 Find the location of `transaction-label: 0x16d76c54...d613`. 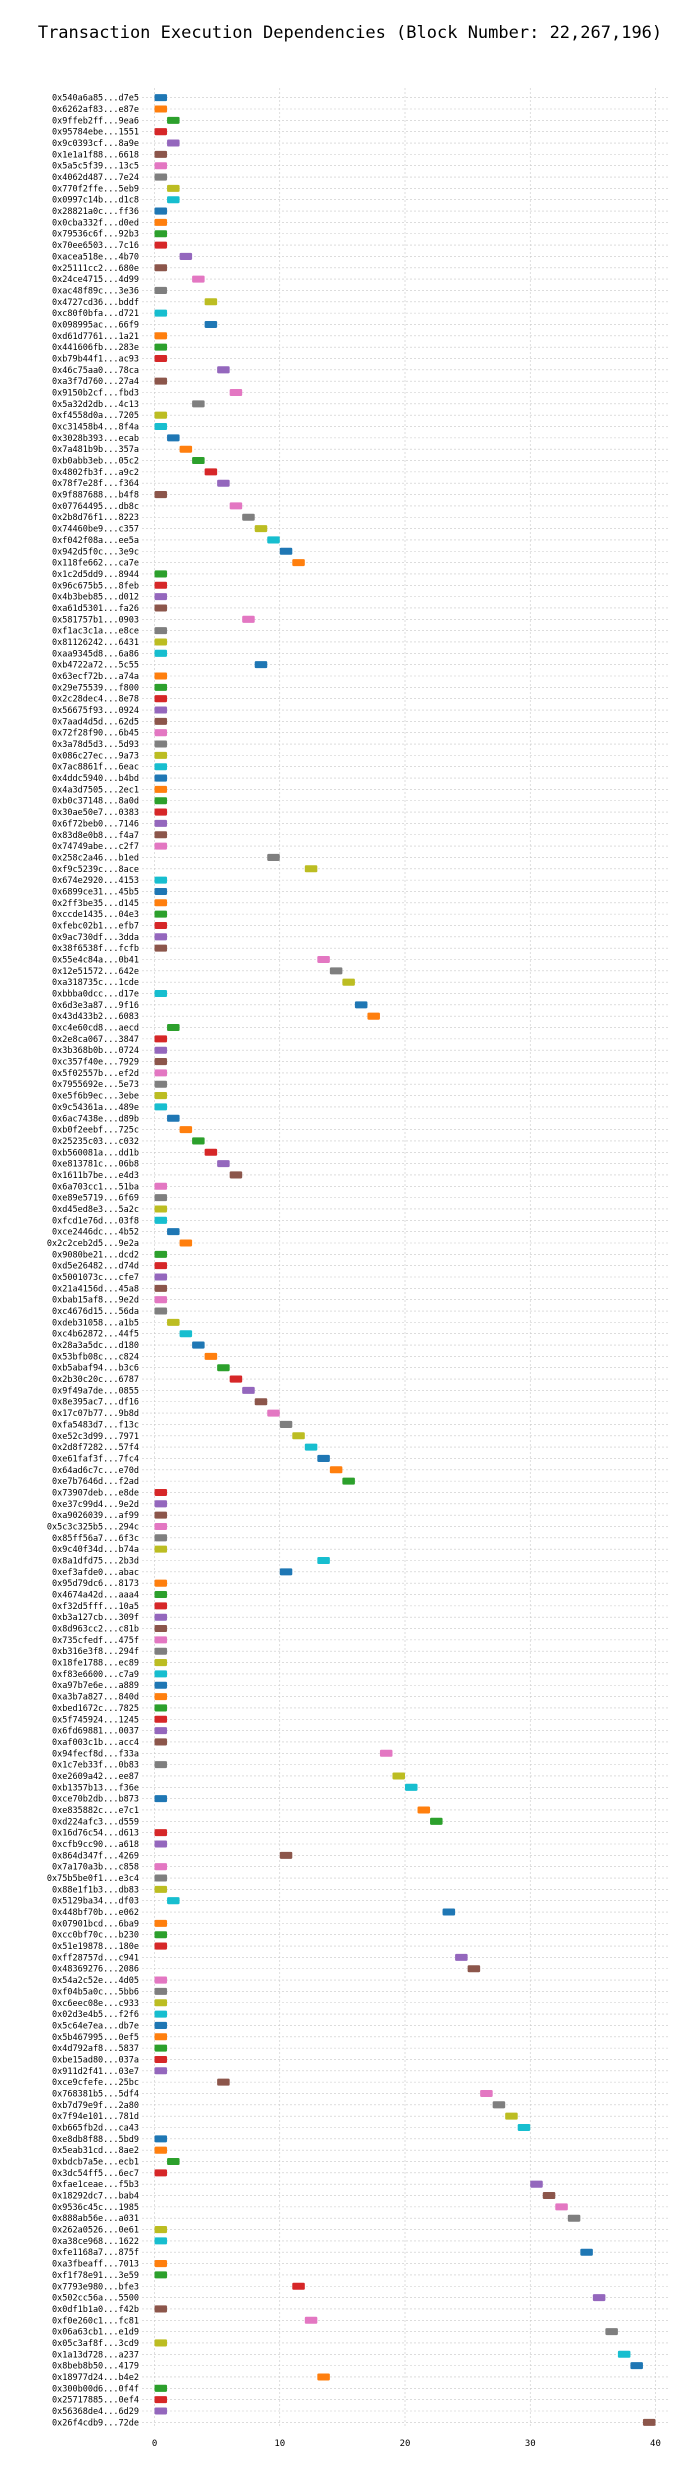

transaction-label: 0x16d76c54...d613 is located at coordinates (95, 1834).